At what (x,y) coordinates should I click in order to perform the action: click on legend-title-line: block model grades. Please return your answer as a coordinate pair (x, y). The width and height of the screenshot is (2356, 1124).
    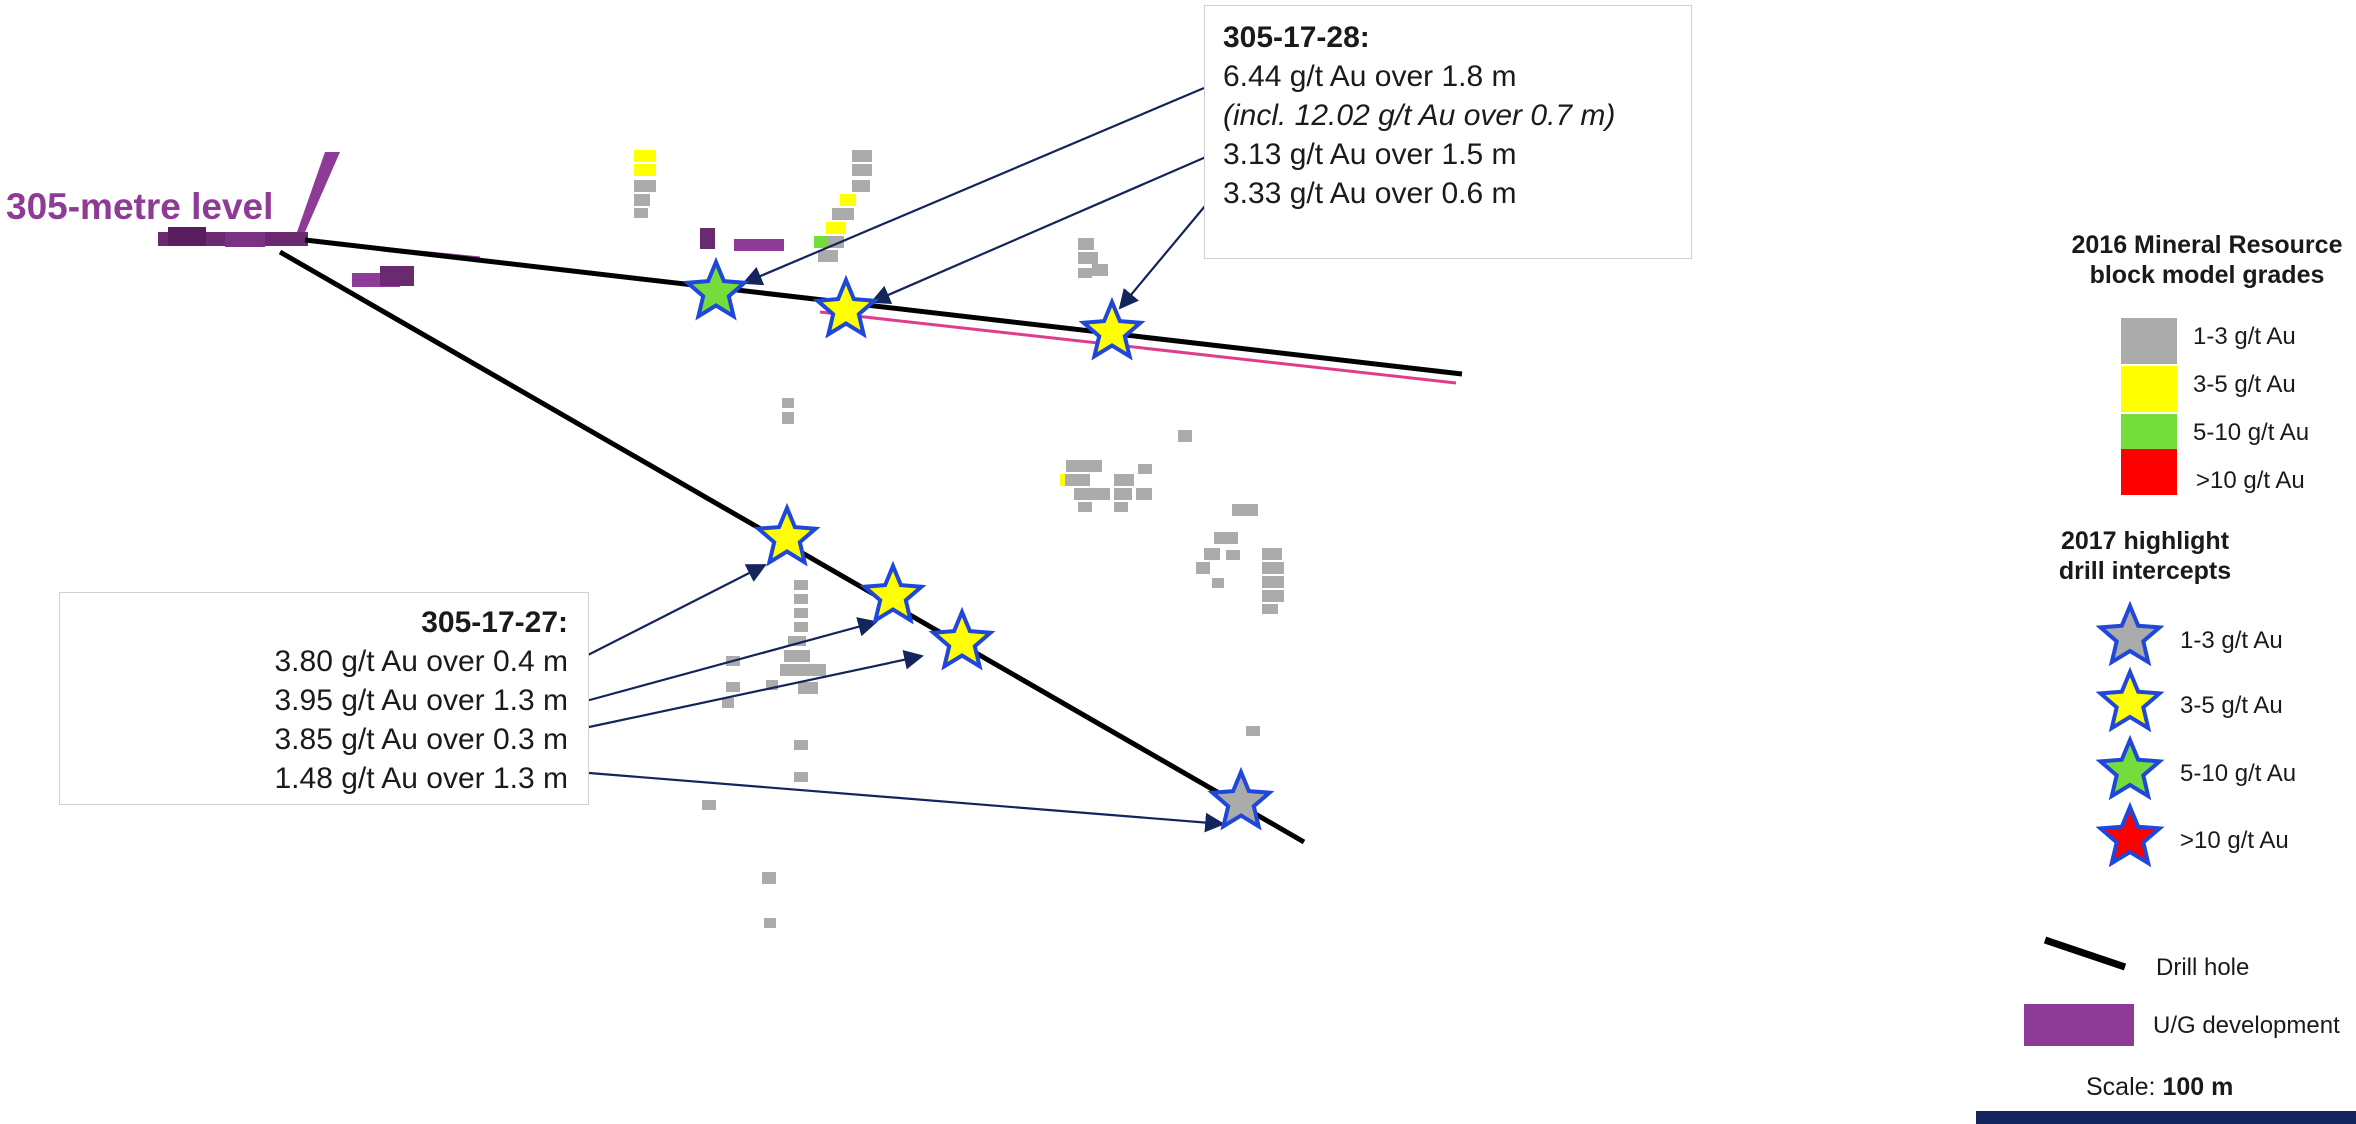
    Looking at the image, I should click on (2207, 275).